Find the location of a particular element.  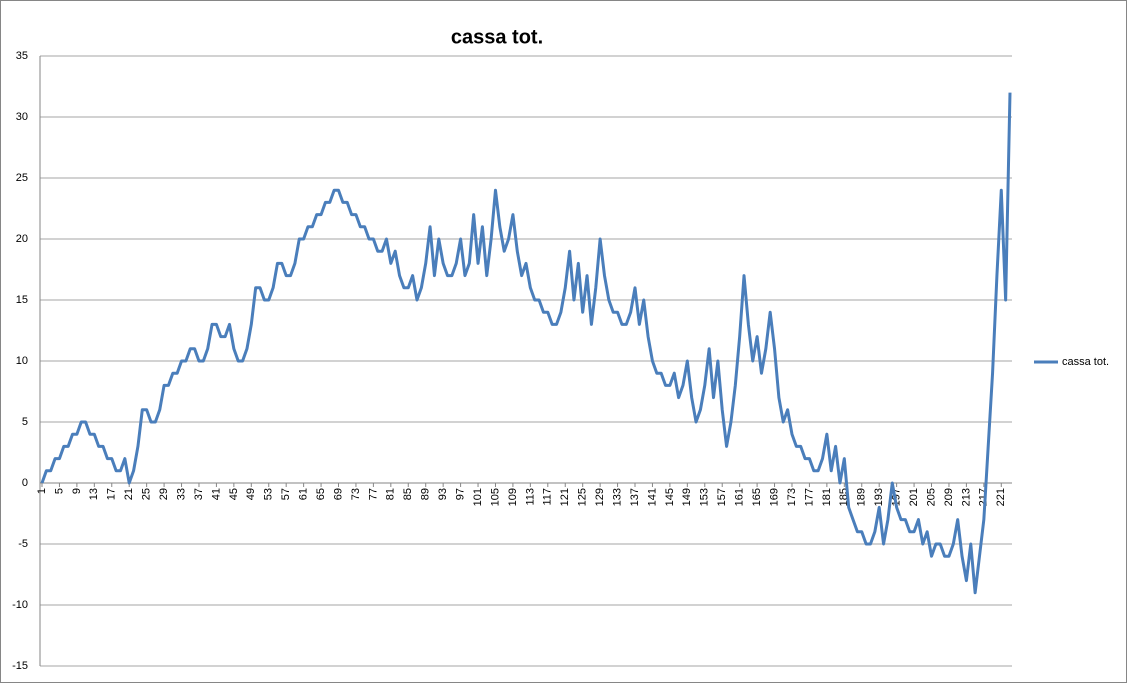

x-tick-label: 1 is located at coordinates (42, 491).